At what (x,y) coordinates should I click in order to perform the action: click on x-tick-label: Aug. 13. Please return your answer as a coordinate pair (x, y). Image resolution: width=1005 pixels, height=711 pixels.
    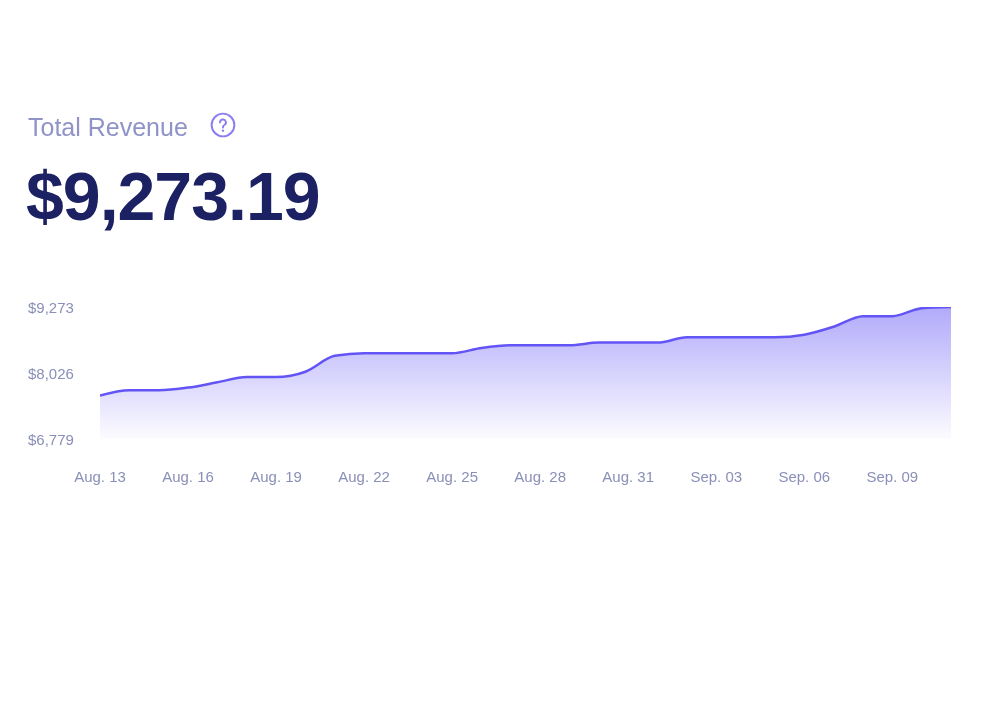
    Looking at the image, I should click on (100, 476).